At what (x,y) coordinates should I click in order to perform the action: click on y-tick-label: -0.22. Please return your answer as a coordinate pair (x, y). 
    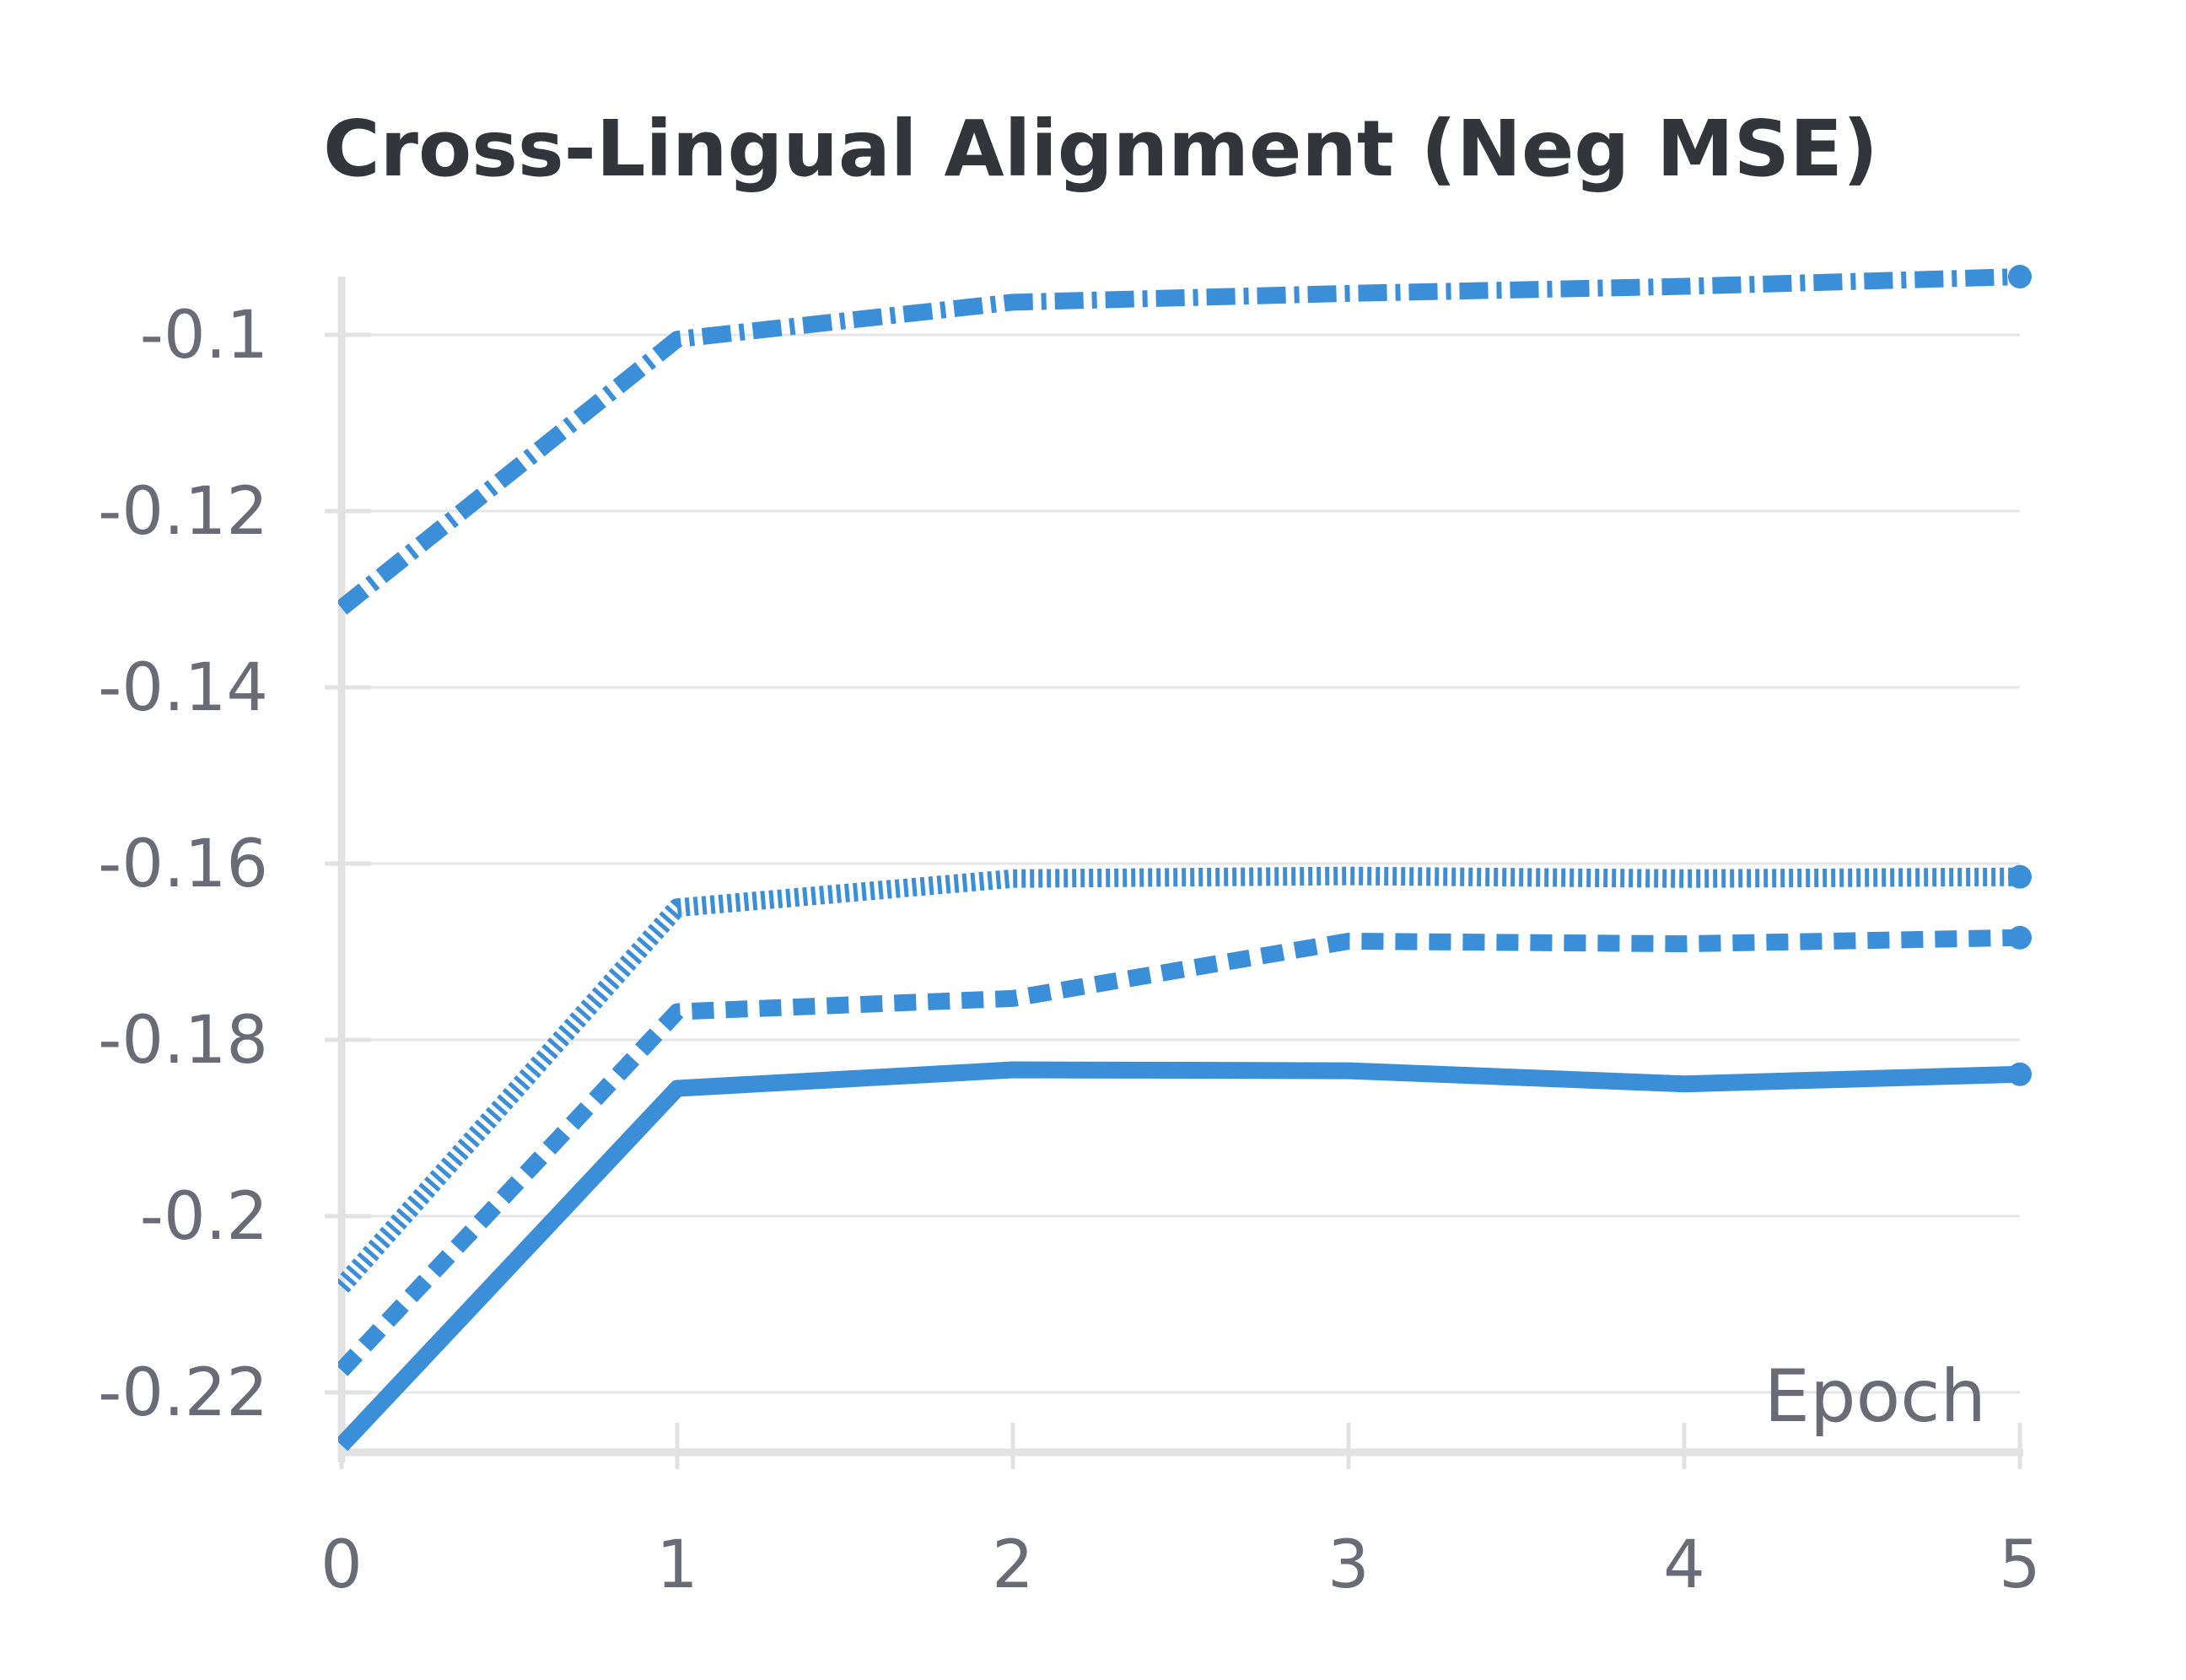
    Looking at the image, I should click on (183, 1393).